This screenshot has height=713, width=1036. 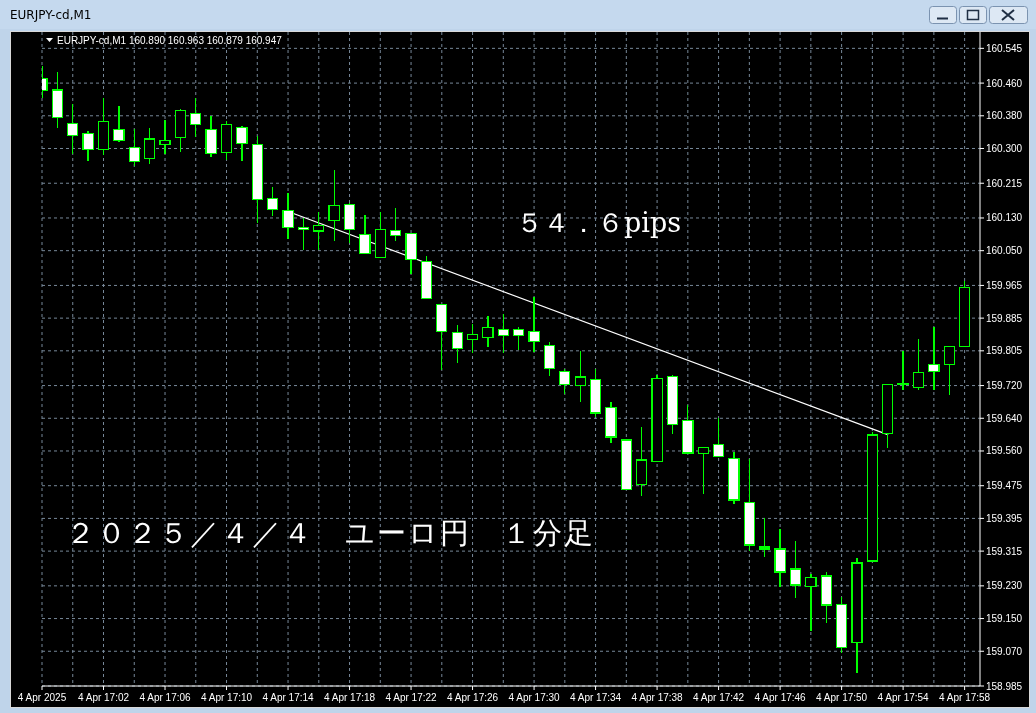 I want to click on x-tick-label: 4 Apr 17:18, so click(x=349, y=697).